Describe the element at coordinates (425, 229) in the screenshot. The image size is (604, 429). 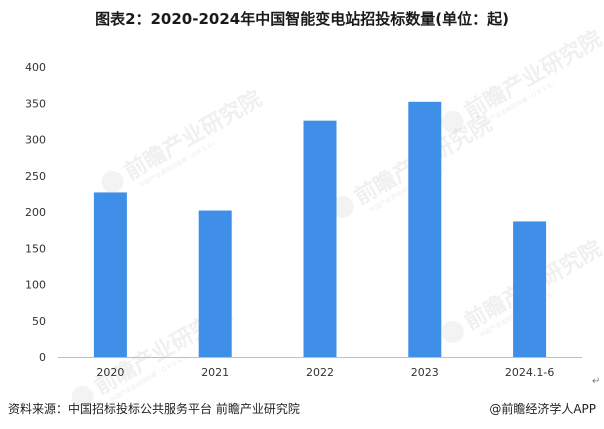
I see `bar-2023` at that location.